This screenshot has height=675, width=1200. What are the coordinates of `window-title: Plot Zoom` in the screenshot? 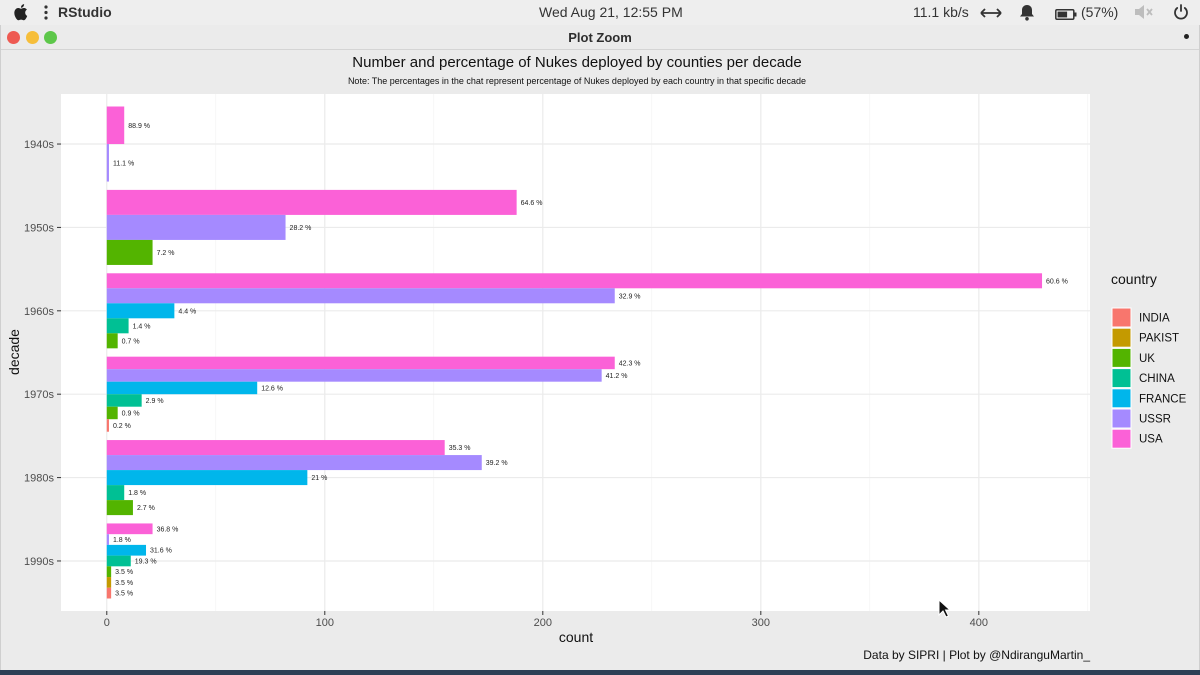 It's located at (600, 37).